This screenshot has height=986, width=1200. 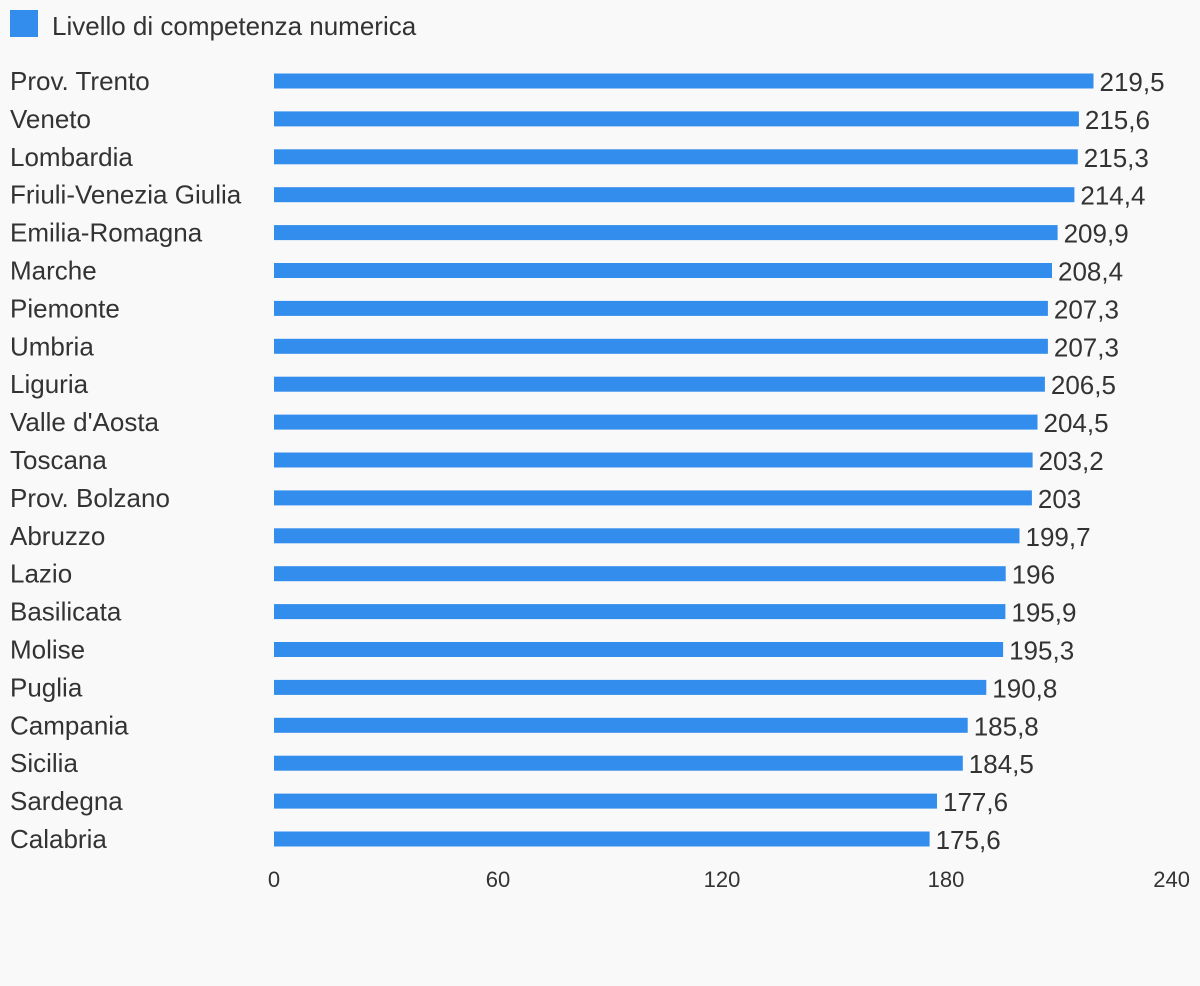 I want to click on category-label: Liguria, so click(x=49, y=384).